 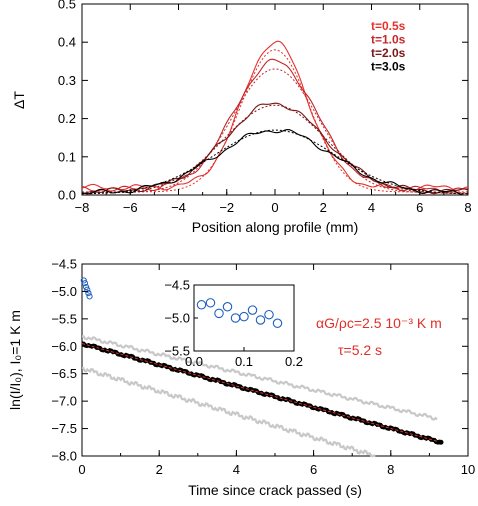 What do you see at coordinates (178, 207) in the screenshot?
I see `profile-x-tick-label: −4` at bounding box center [178, 207].